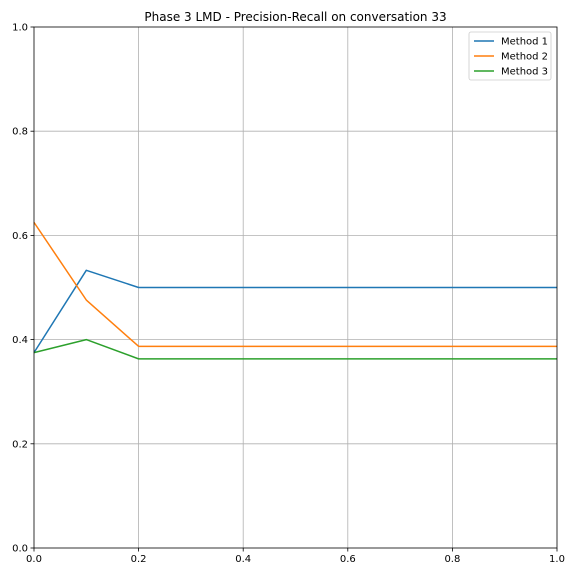 This screenshot has width=576, height=576. Describe the element at coordinates (20, 549) in the screenshot. I see `y-tick-label-0: 0.0` at that location.